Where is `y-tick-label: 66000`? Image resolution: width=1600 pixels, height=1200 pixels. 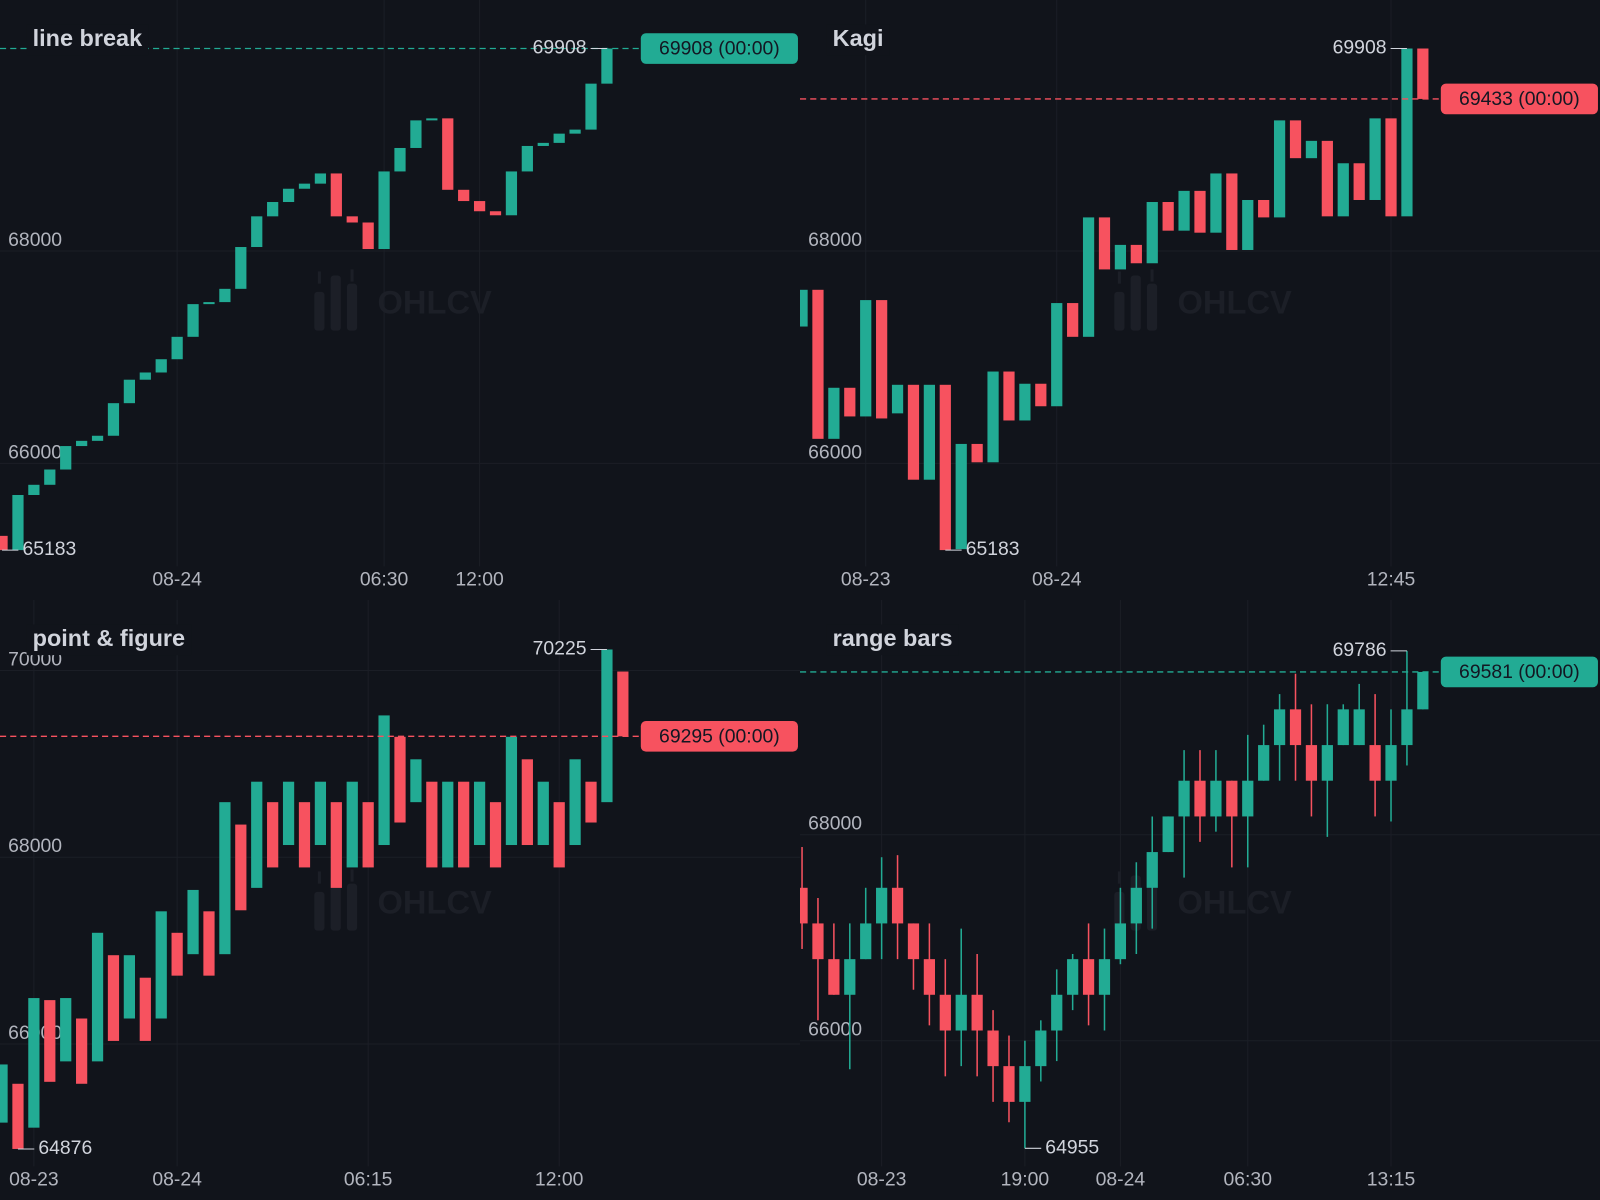
y-tick-label: 66000 is located at coordinates (835, 452).